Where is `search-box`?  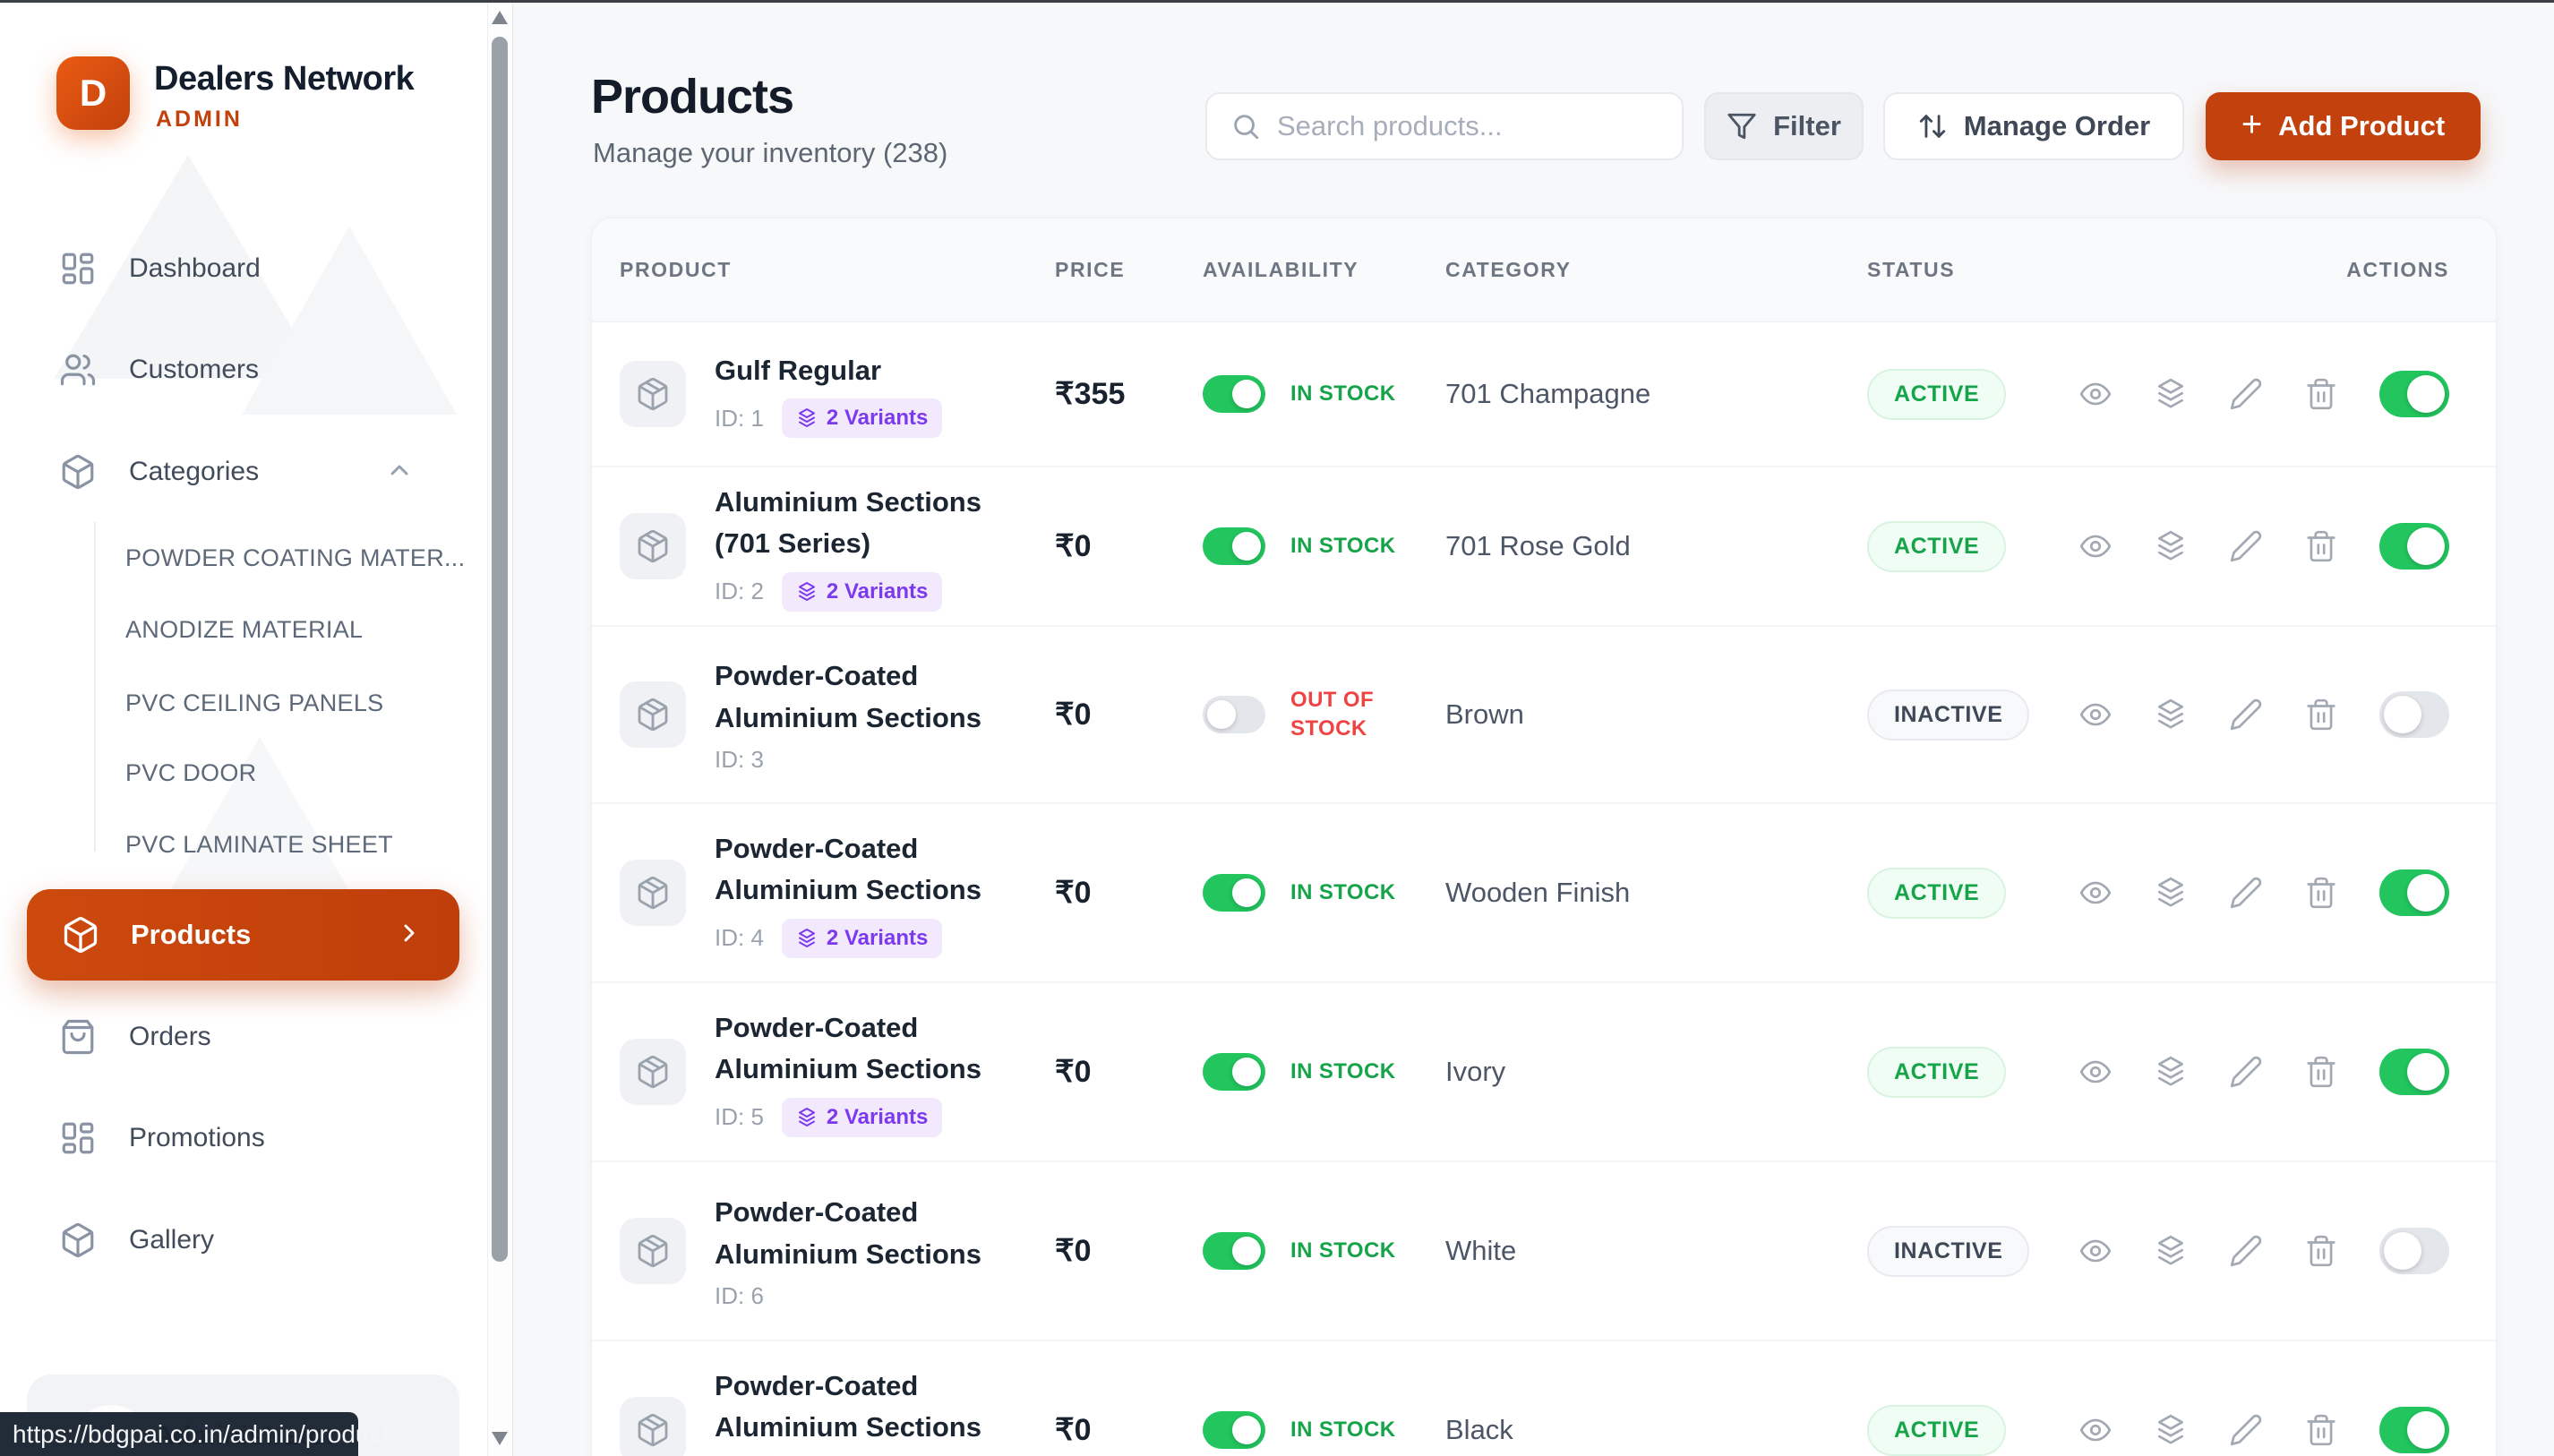 search-box is located at coordinates (1445, 126).